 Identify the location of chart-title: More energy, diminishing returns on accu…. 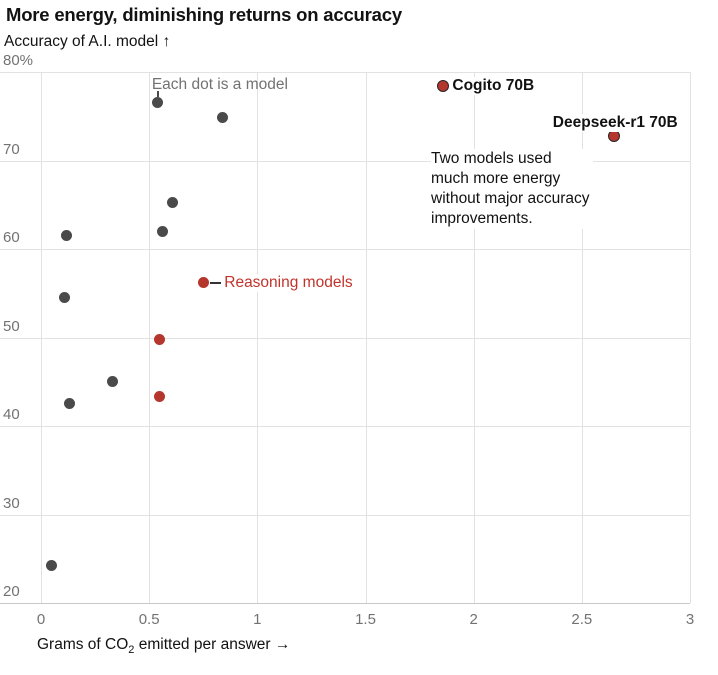
(204, 14).